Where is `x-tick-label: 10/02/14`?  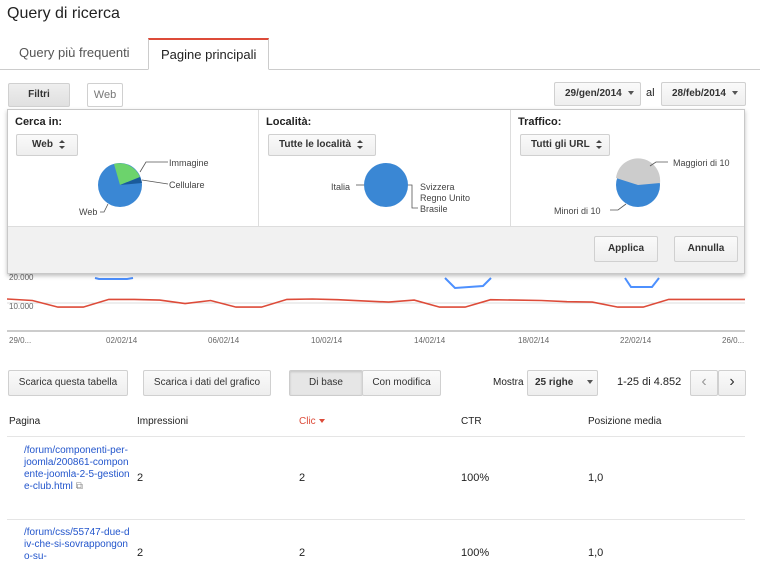 x-tick-label: 10/02/14 is located at coordinates (327, 340).